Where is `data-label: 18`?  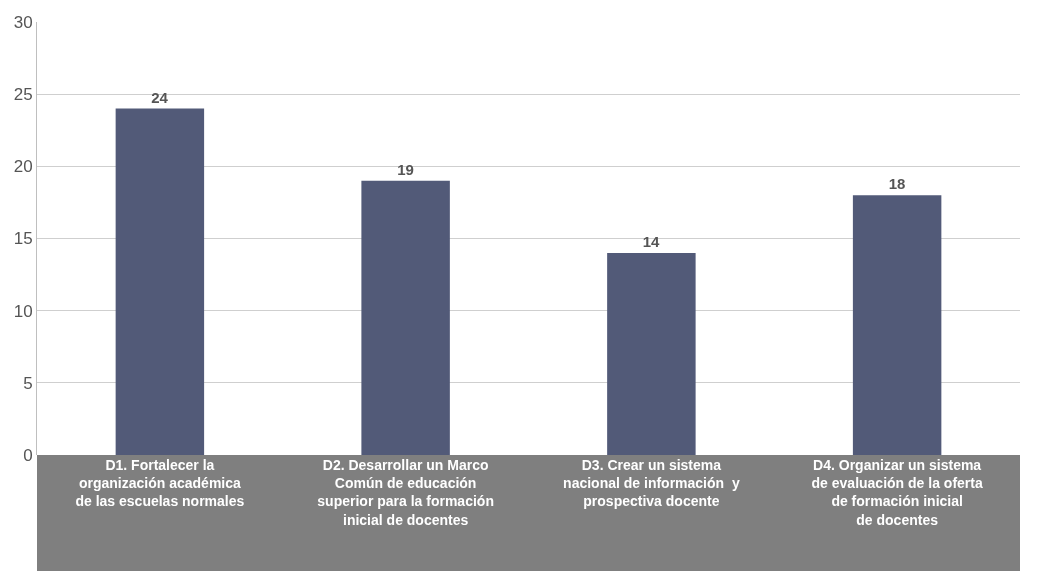
data-label: 18 is located at coordinates (897, 184).